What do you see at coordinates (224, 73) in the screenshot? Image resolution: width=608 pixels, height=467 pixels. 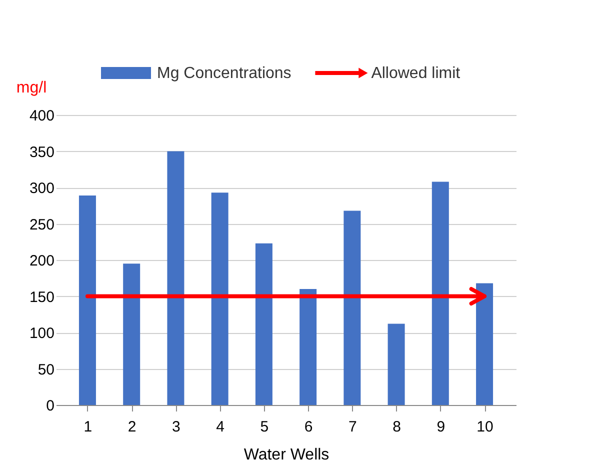 I see `legend-label: Mg Concentrations` at bounding box center [224, 73].